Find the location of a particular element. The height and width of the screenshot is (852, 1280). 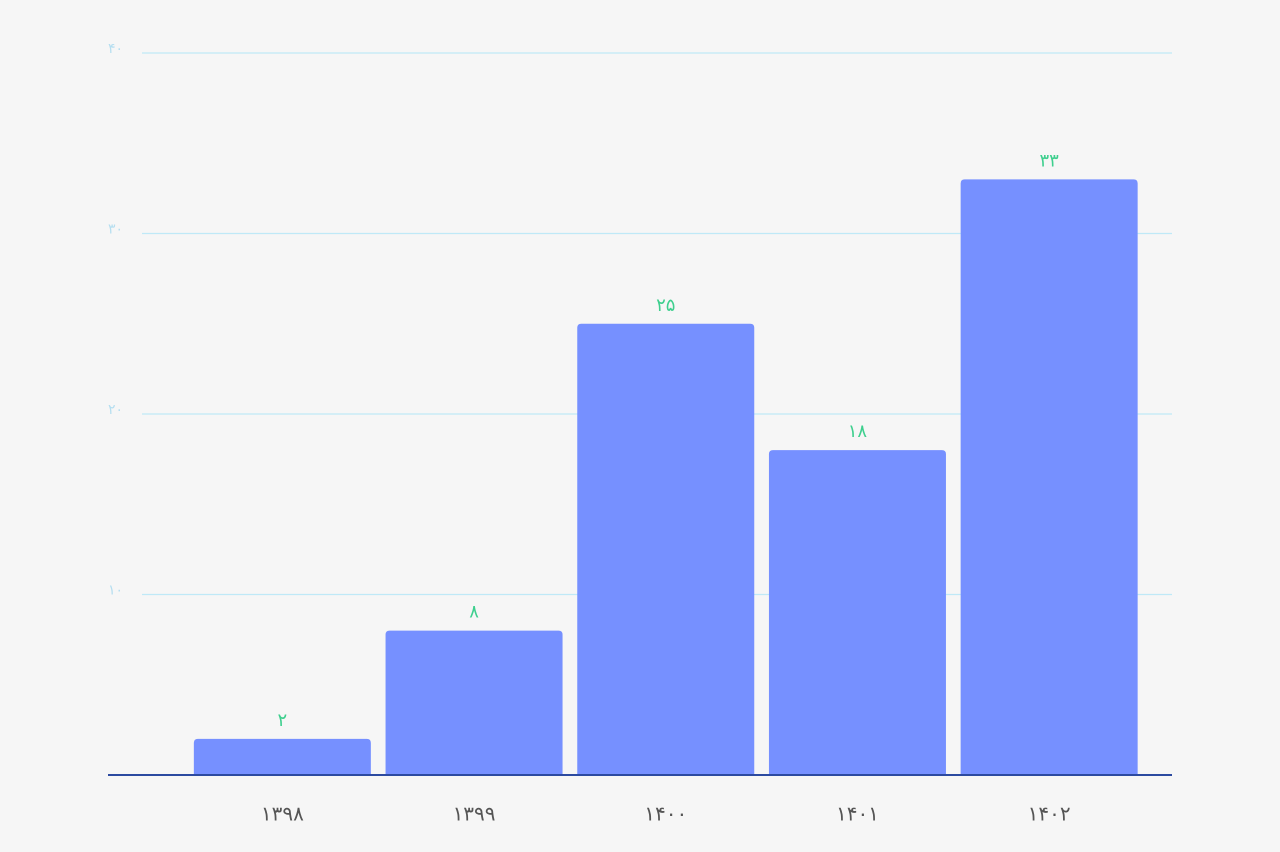

x-tick-label: ۱۴۰۰ is located at coordinates (665, 814).